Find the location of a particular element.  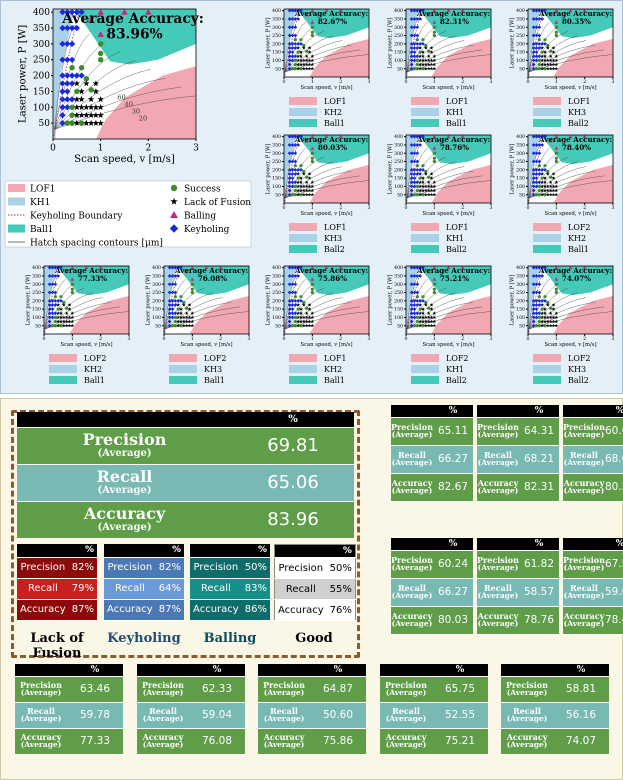

y-tick-label: 150 is located at coordinates (276, 310).